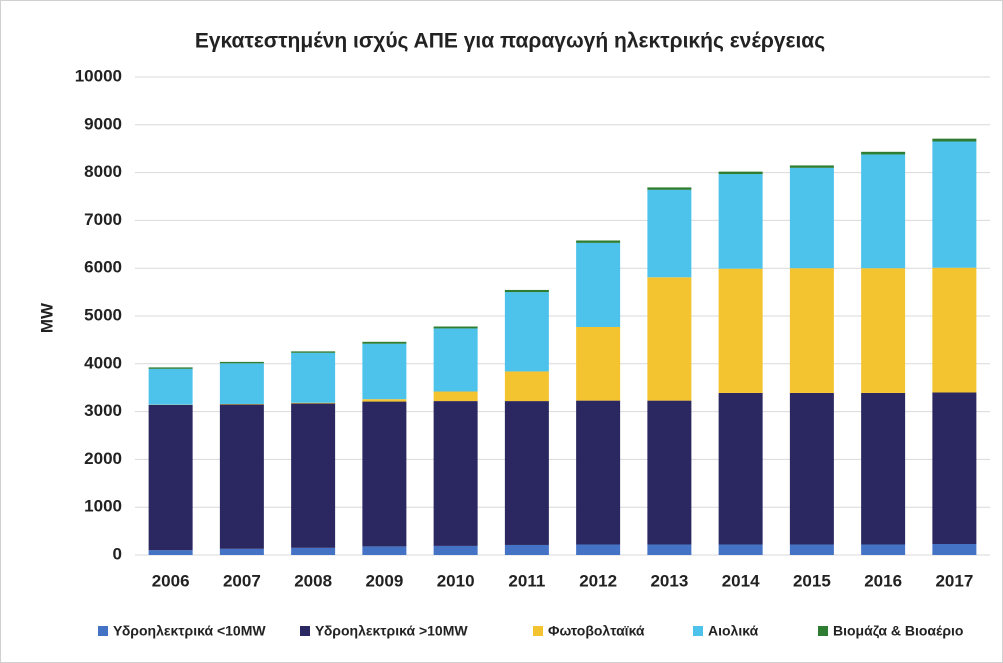 The height and width of the screenshot is (663, 1003). What do you see at coordinates (733, 631) in the screenshot?
I see `legend-label: Αιολικά` at bounding box center [733, 631].